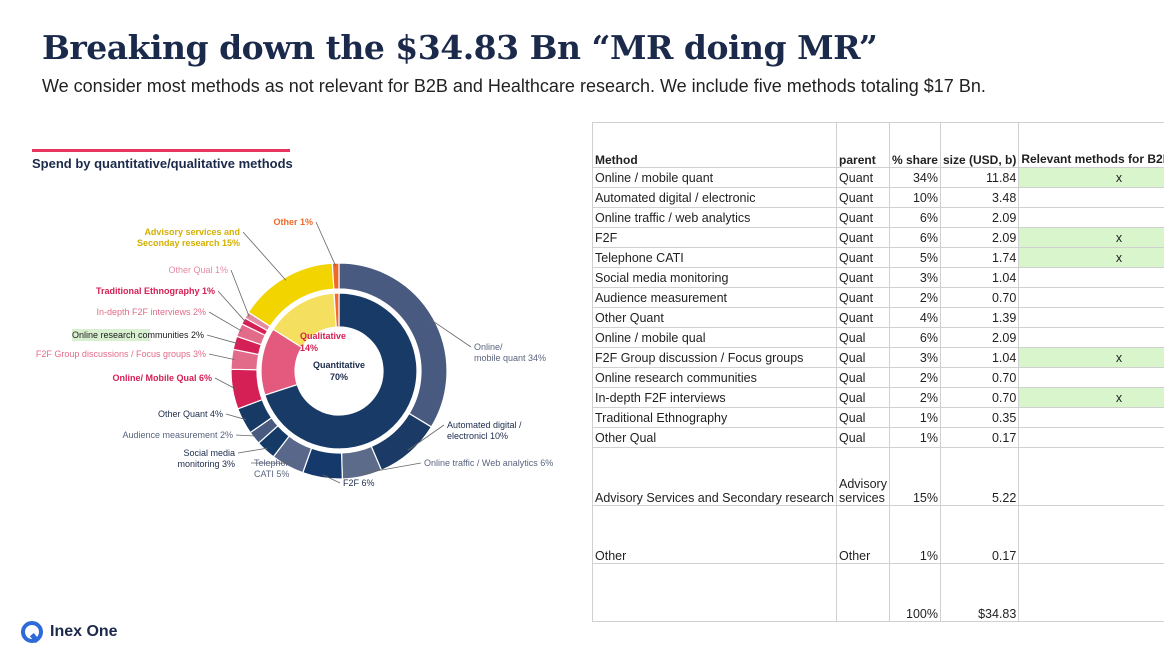  I want to click on outer-ring, so click(339, 371).